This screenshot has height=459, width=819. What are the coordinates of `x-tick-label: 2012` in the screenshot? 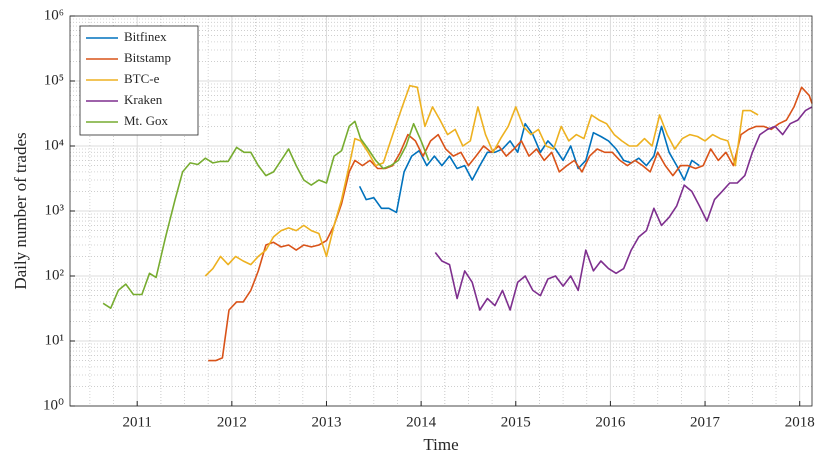 It's located at (232, 422).